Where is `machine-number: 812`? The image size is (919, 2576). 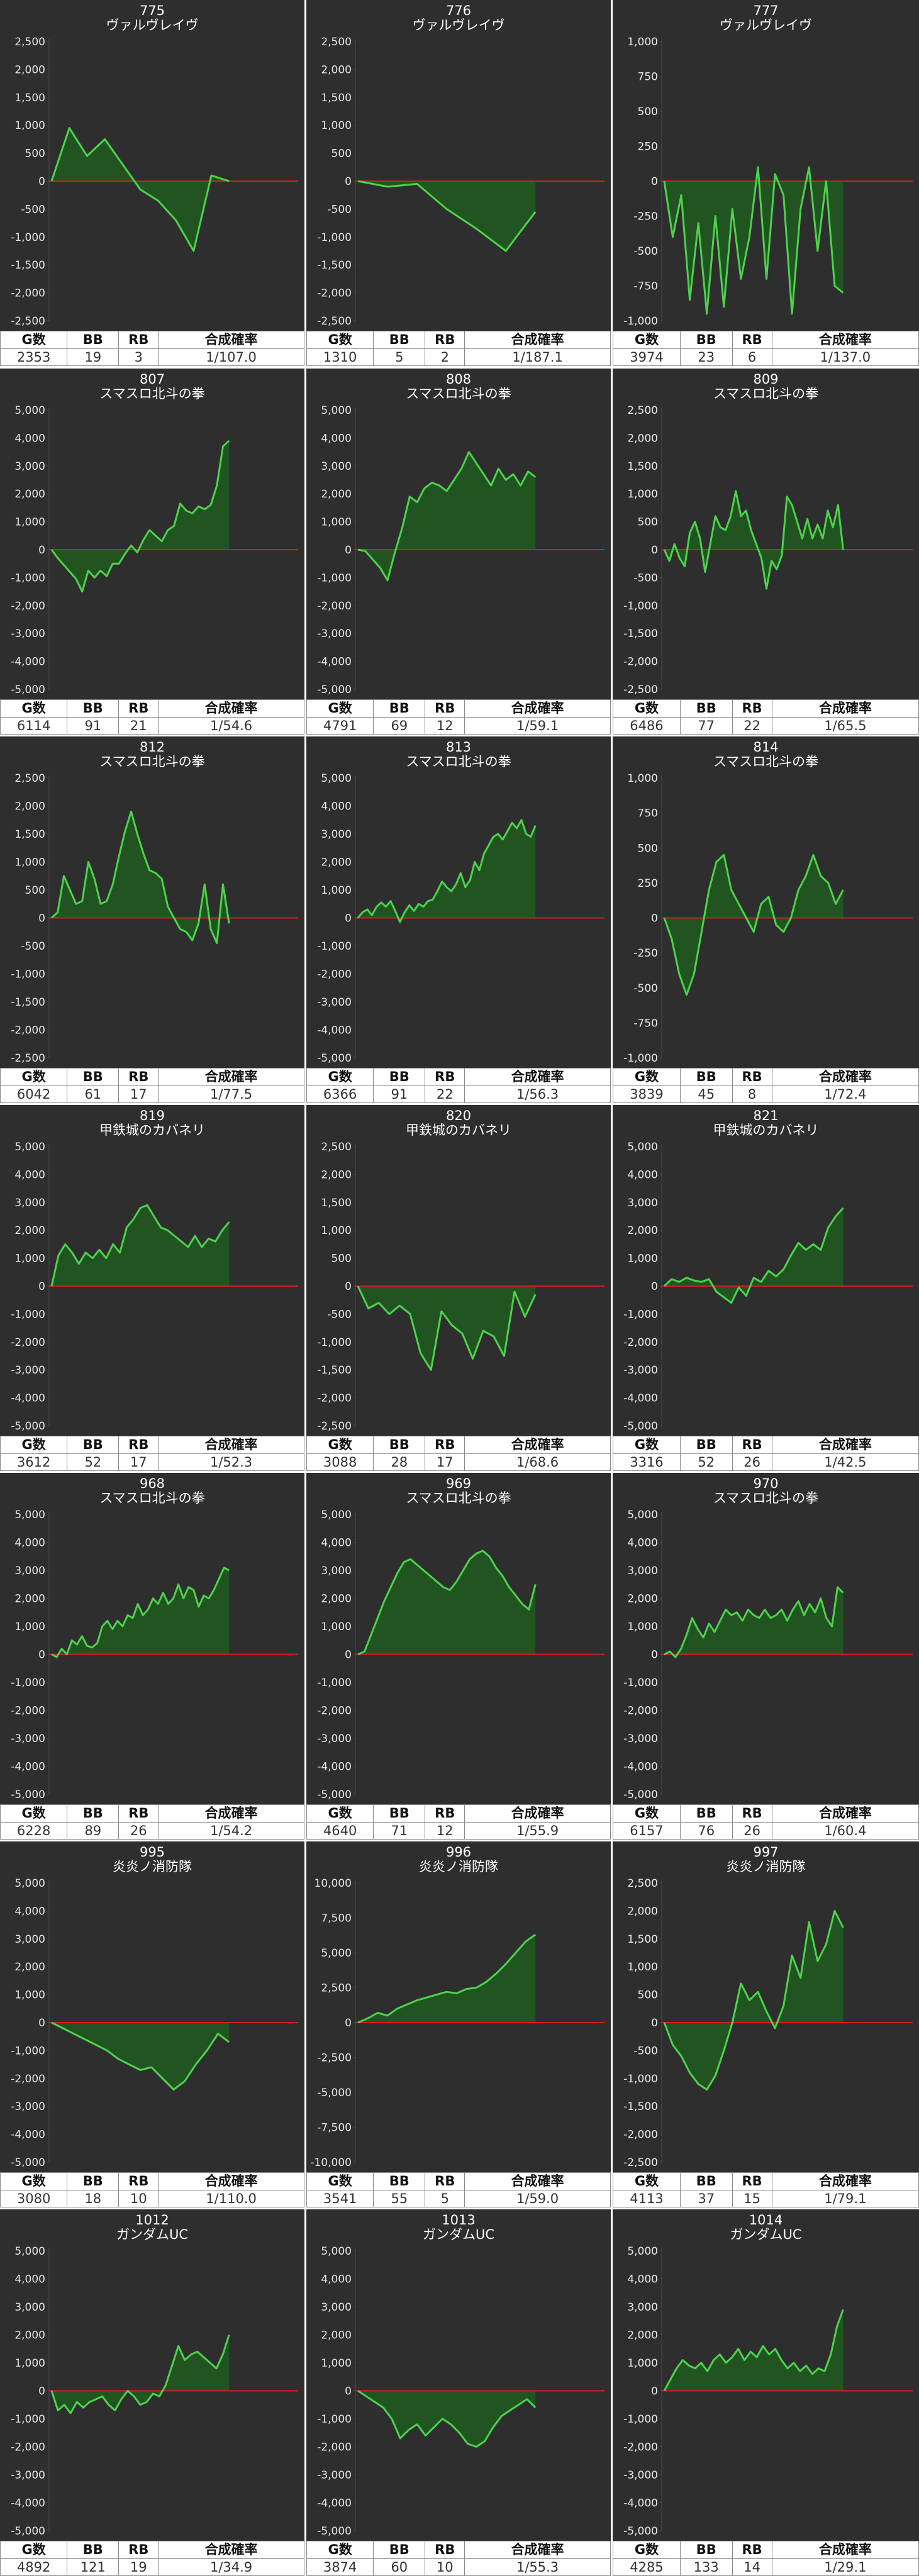 machine-number: 812 is located at coordinates (152, 747).